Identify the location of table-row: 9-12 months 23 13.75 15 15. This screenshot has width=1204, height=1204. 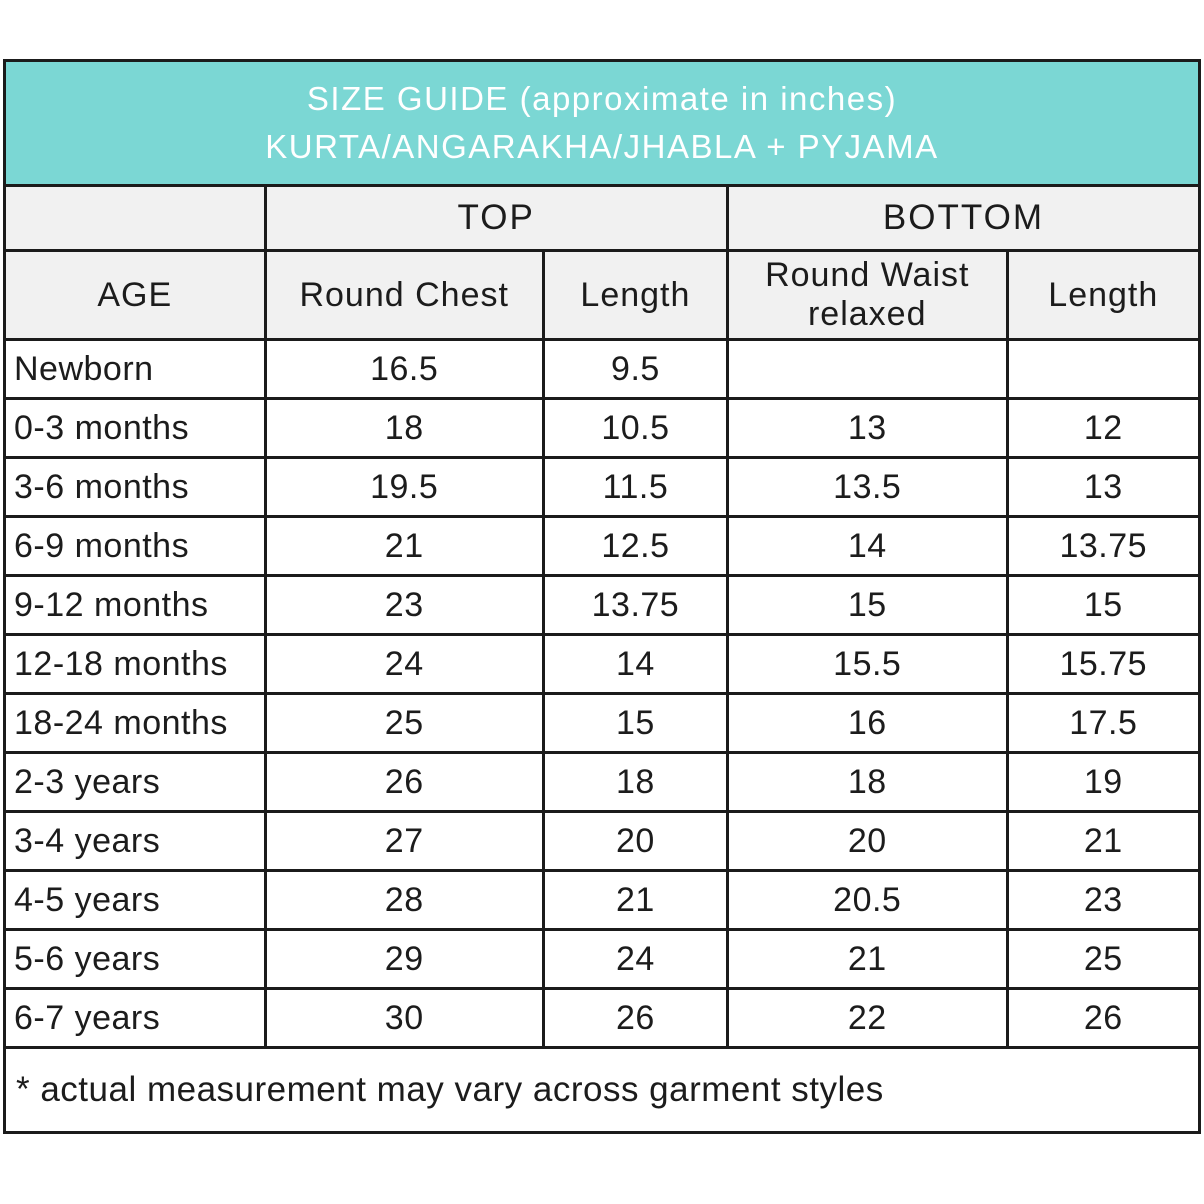
(602, 605).